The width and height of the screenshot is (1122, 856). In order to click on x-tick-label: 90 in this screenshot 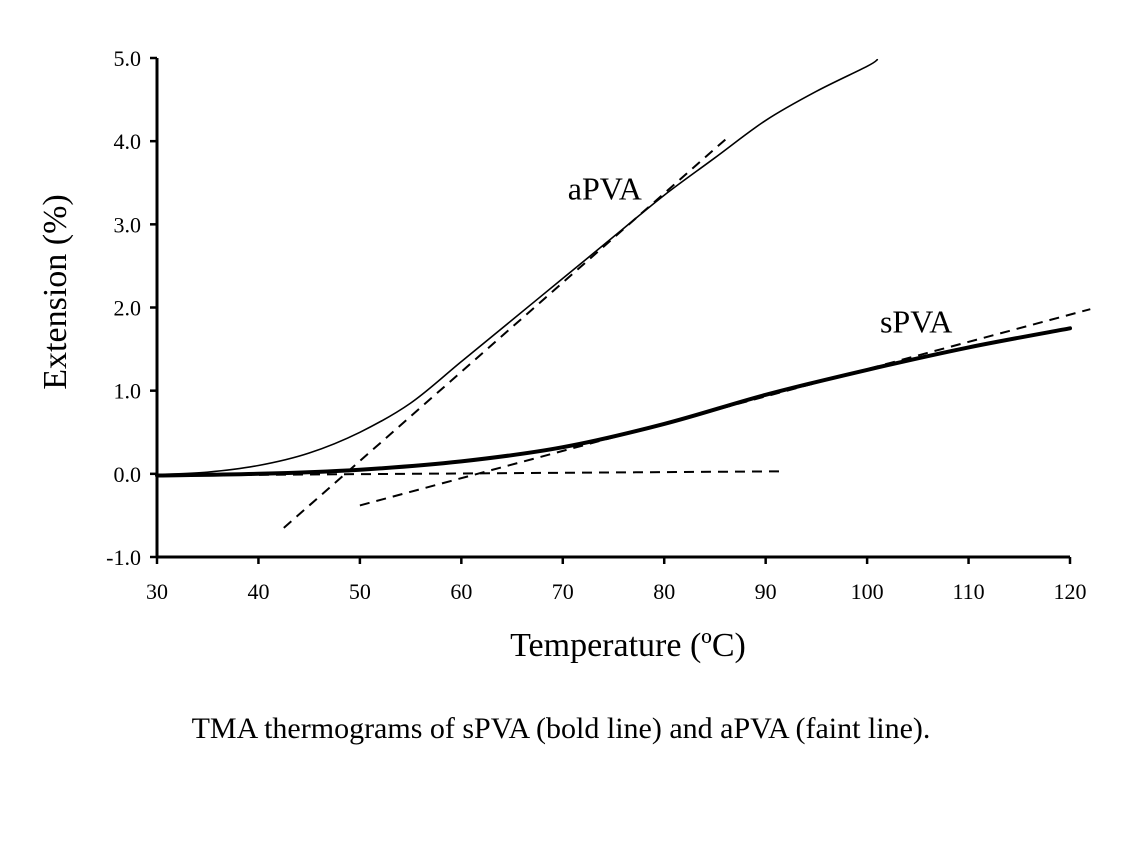, I will do `click(766, 591)`.